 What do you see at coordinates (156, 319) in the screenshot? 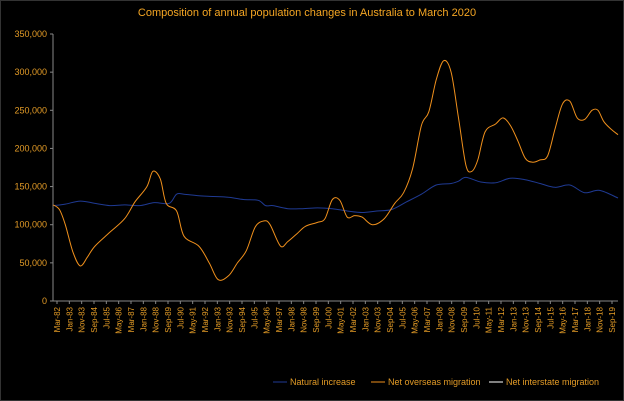
I see `x-tick-label: Nov-88` at bounding box center [156, 319].